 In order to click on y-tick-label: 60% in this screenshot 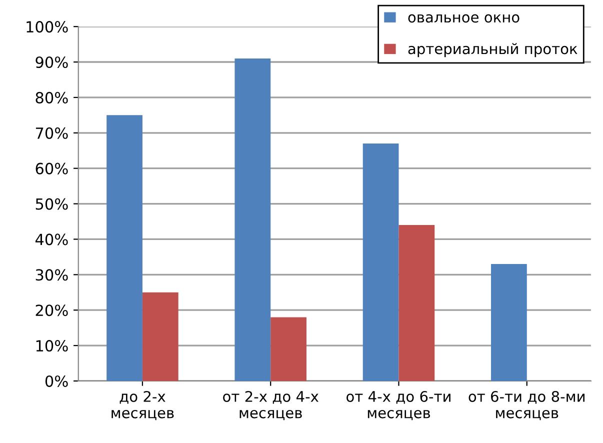, I will do `click(52, 168)`.